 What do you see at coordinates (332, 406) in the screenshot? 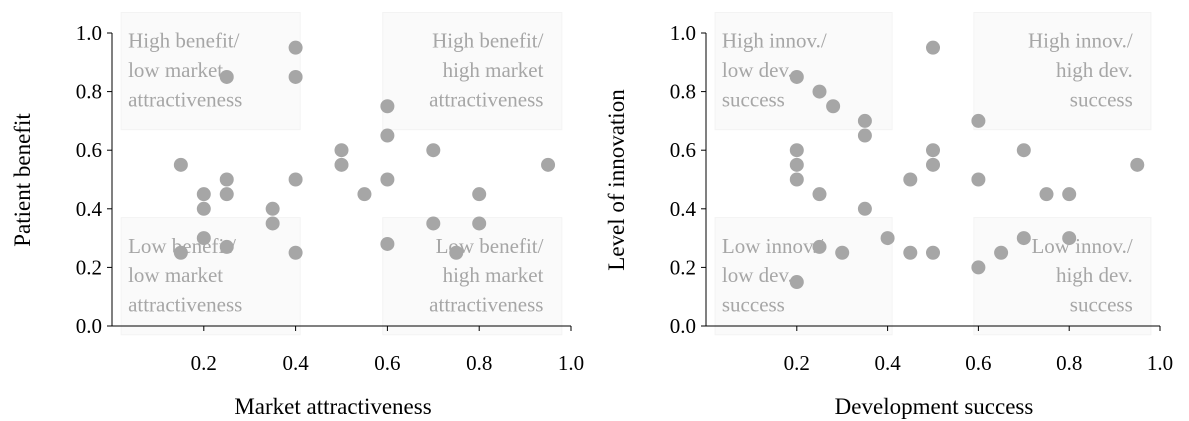
I see `x-axis-title: Market attractiveness` at bounding box center [332, 406].